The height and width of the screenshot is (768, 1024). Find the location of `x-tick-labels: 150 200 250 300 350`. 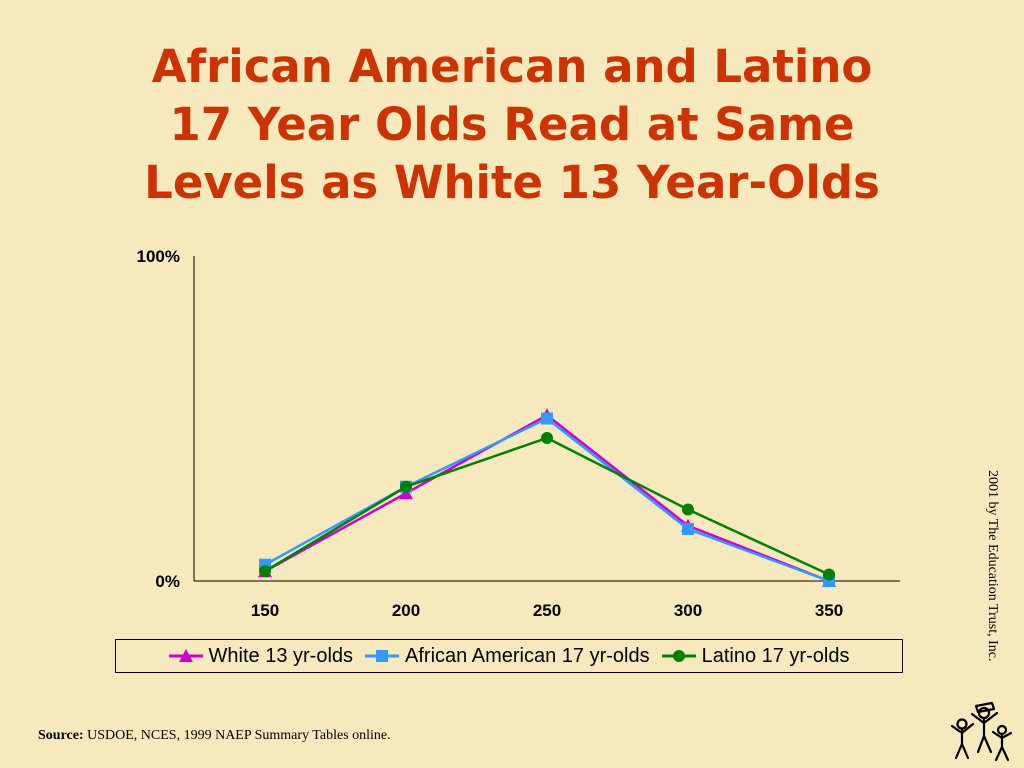

x-tick-labels: 150 200 250 300 350 is located at coordinates (547, 610).